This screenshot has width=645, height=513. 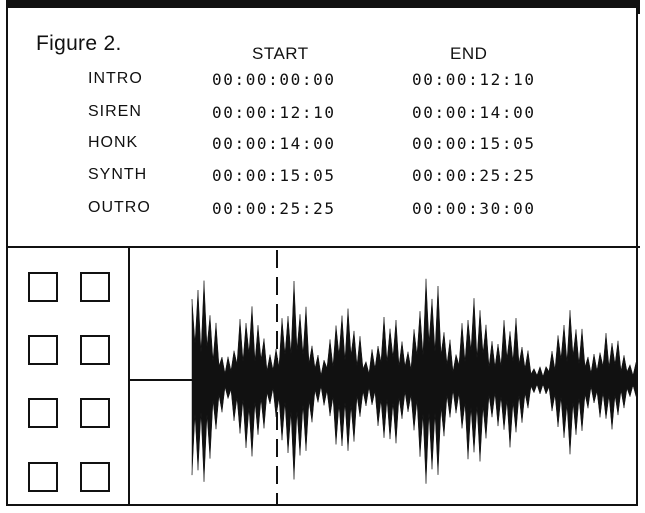 I want to click on cue-name: HONK, so click(x=113, y=142).